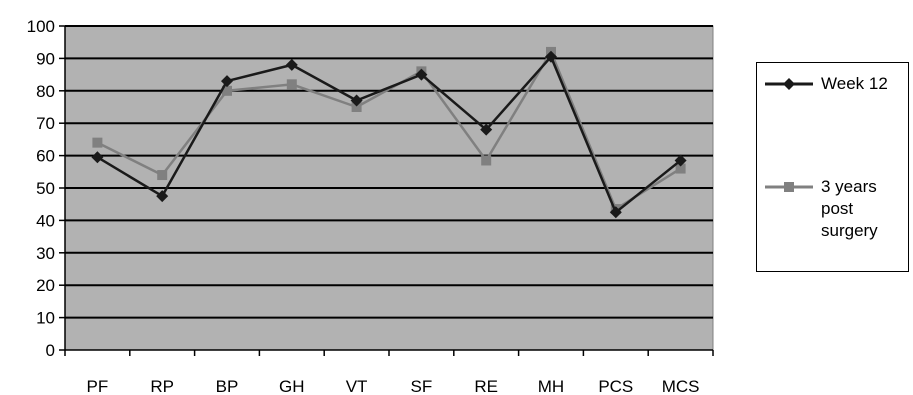  What do you see at coordinates (45, 253) in the screenshot?
I see `y-tick-label: 30` at bounding box center [45, 253].